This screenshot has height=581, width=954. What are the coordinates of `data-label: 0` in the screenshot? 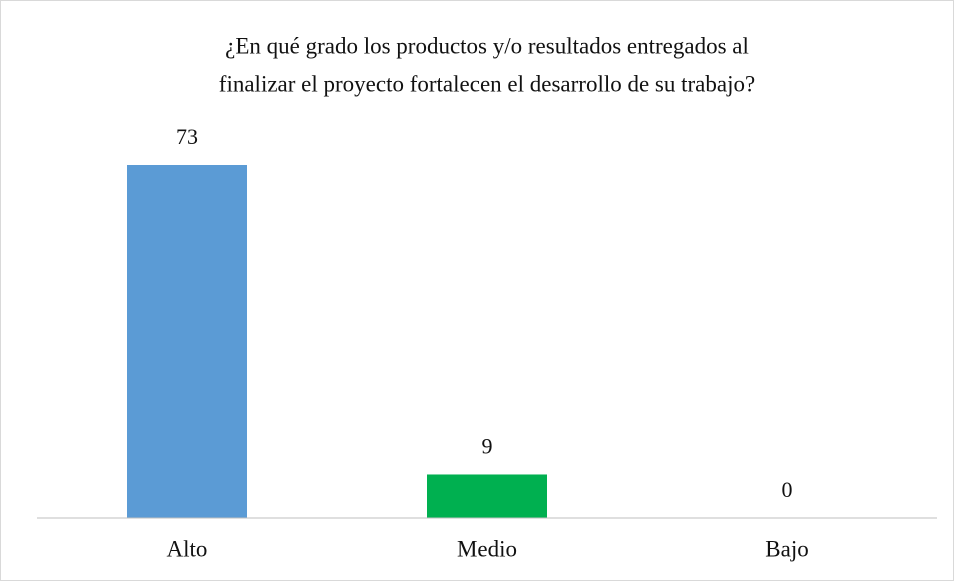 It's located at (787, 489).